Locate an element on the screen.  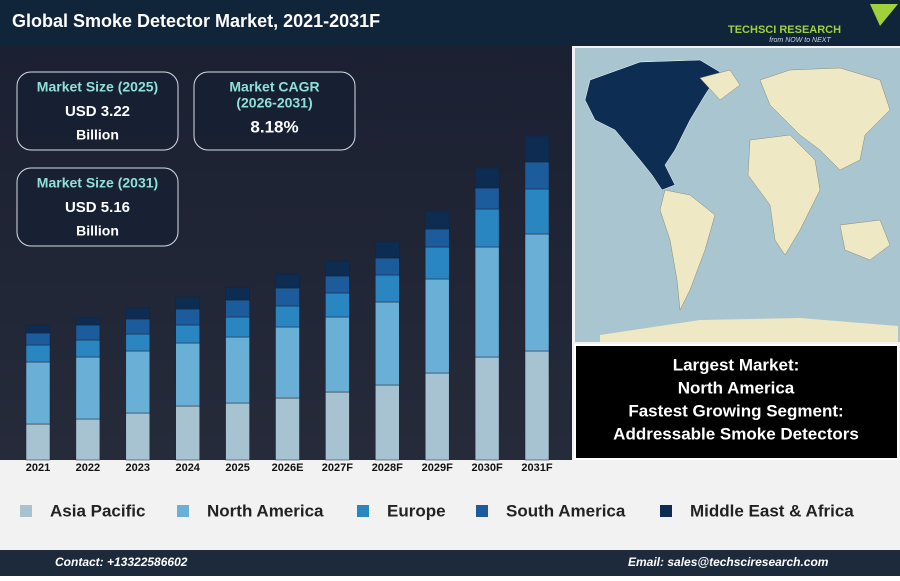
contact: Contact: +13322586602 is located at coordinates (121, 562).